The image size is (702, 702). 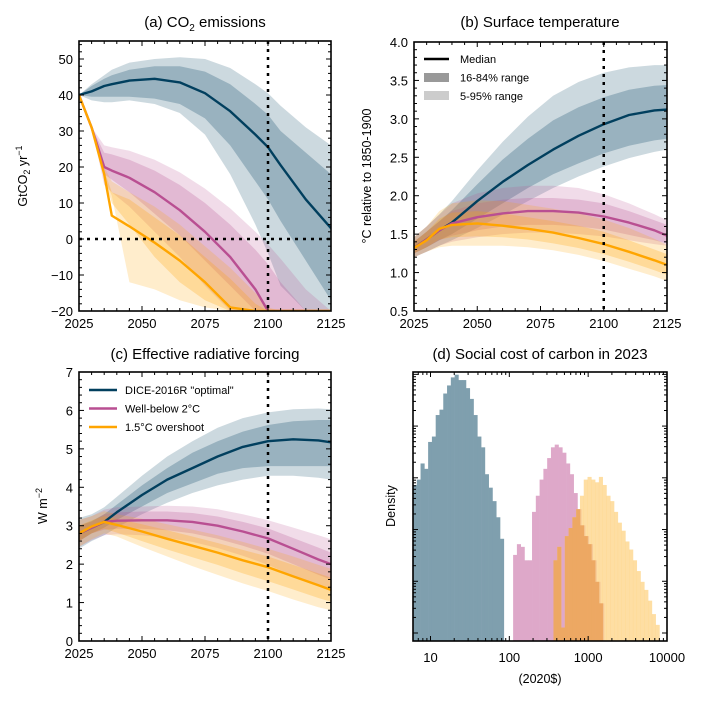 I want to click on panel-c-title: (c) Effective radiative forcing, so click(x=205, y=354).